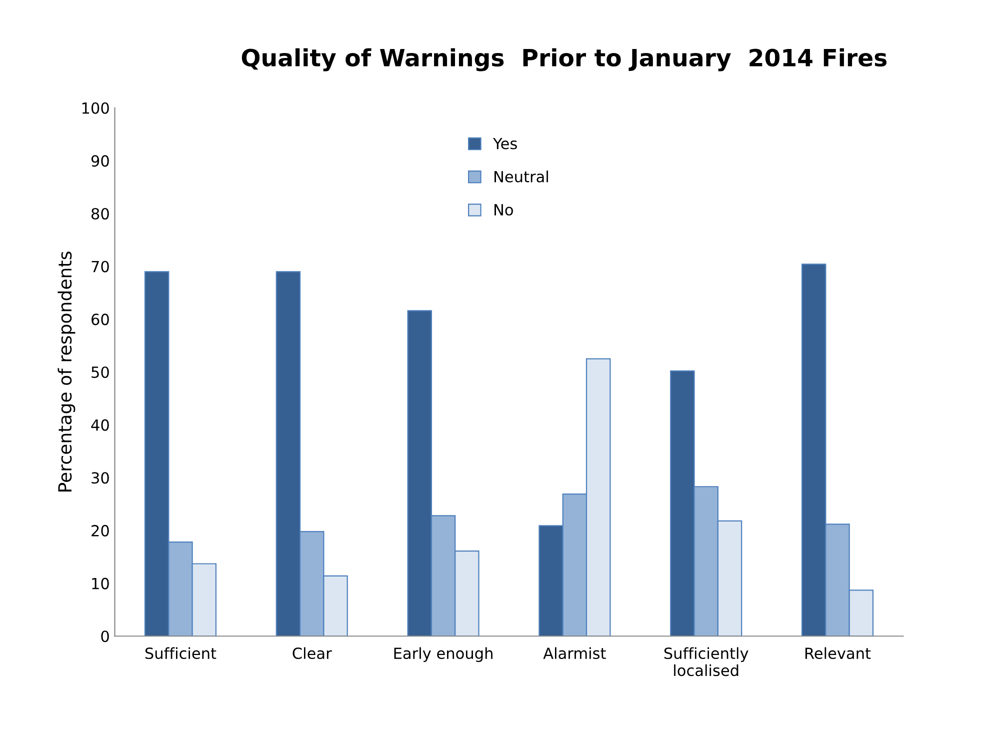 The height and width of the screenshot is (744, 998). I want to click on y-tick-label: 80, so click(100, 214).